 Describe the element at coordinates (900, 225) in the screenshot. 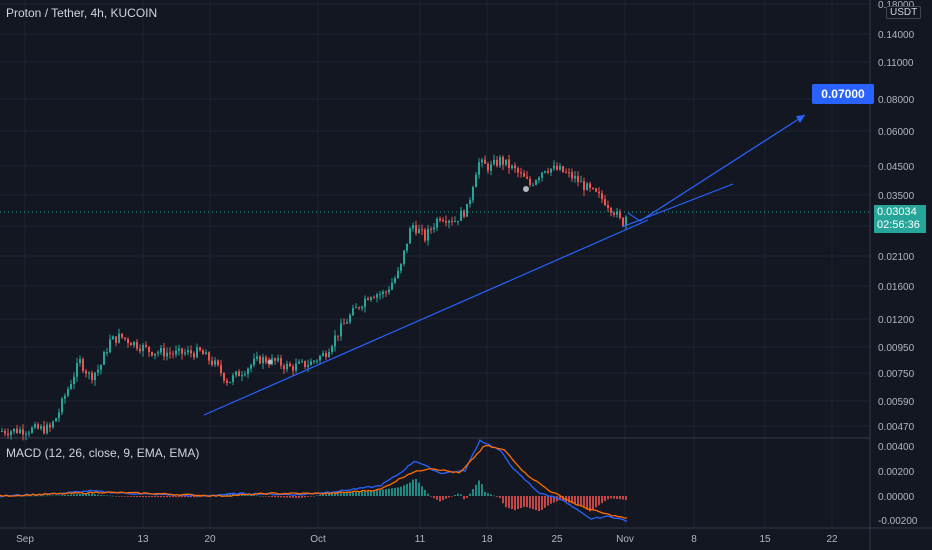

I see `bar-countdown-tag: 02:56:36` at that location.